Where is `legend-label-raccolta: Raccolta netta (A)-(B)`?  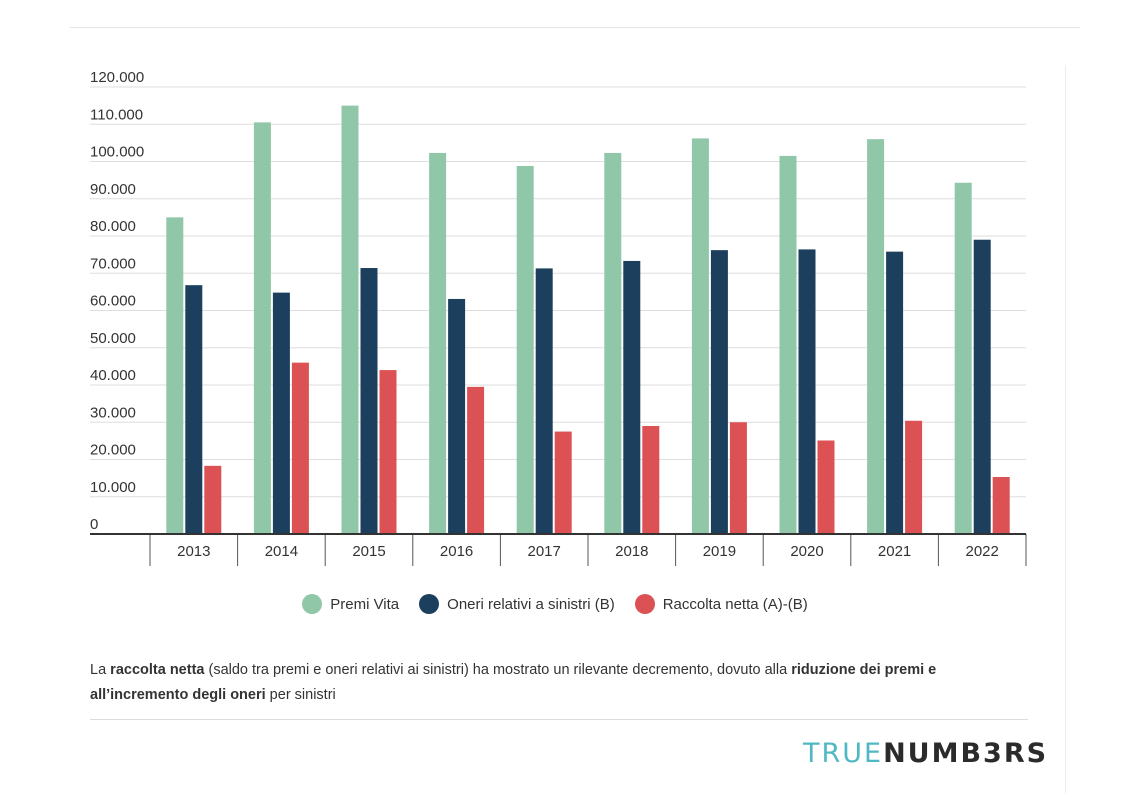
legend-label-raccolta: Raccolta netta (A)-(B) is located at coordinates (735, 604).